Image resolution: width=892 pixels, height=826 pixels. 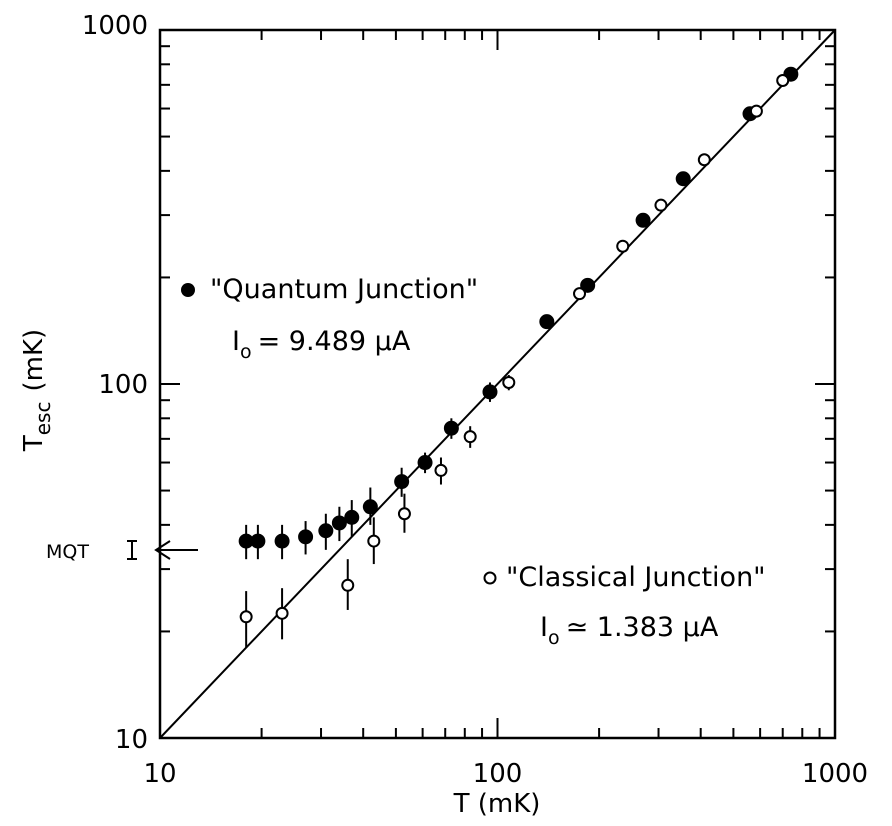 I want to click on legend-quantum-label: "Quantum Junction", so click(x=344, y=289).